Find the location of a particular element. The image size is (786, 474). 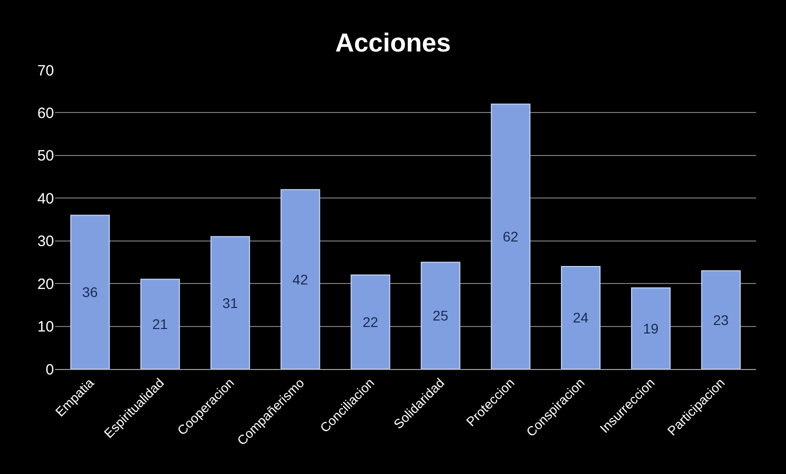

data-label: 21 is located at coordinates (160, 324).